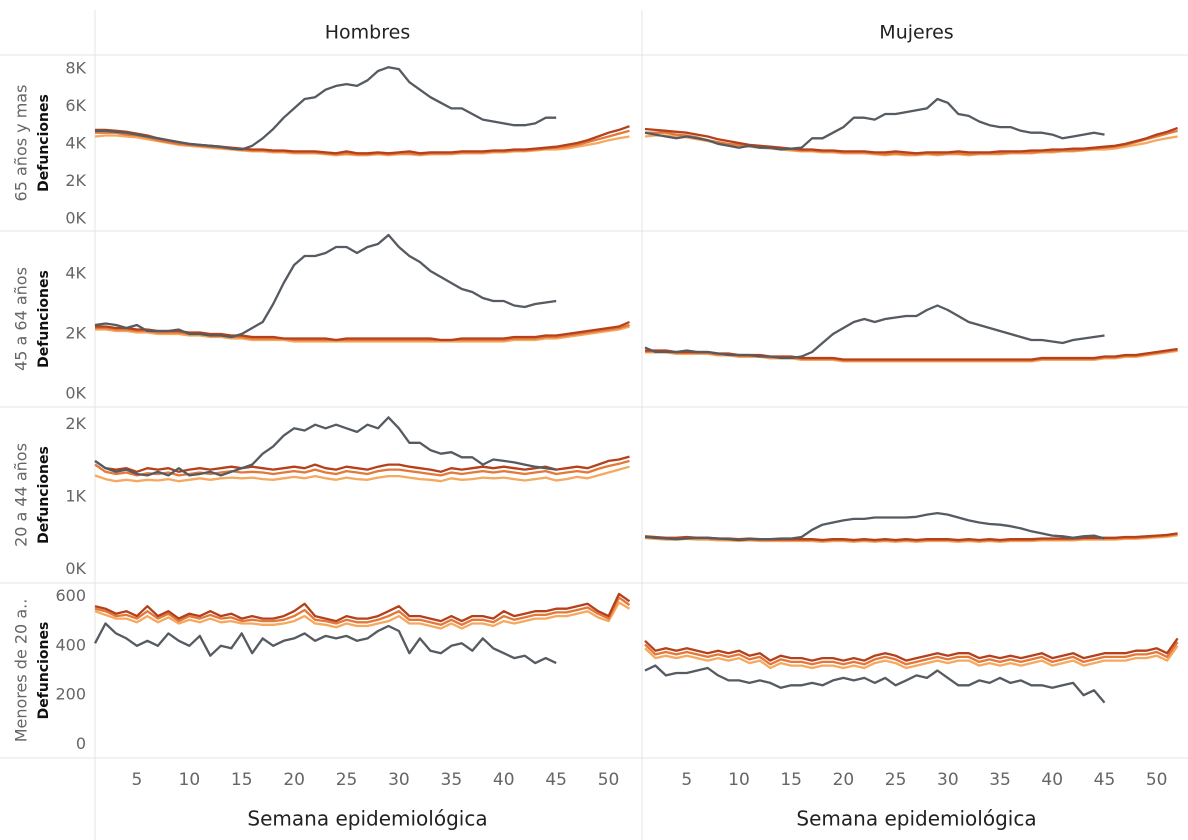 This screenshot has height=840, width=1188. Describe the element at coordinates (75, 105) in the screenshot. I see `y-tick-label: 6K` at that location.